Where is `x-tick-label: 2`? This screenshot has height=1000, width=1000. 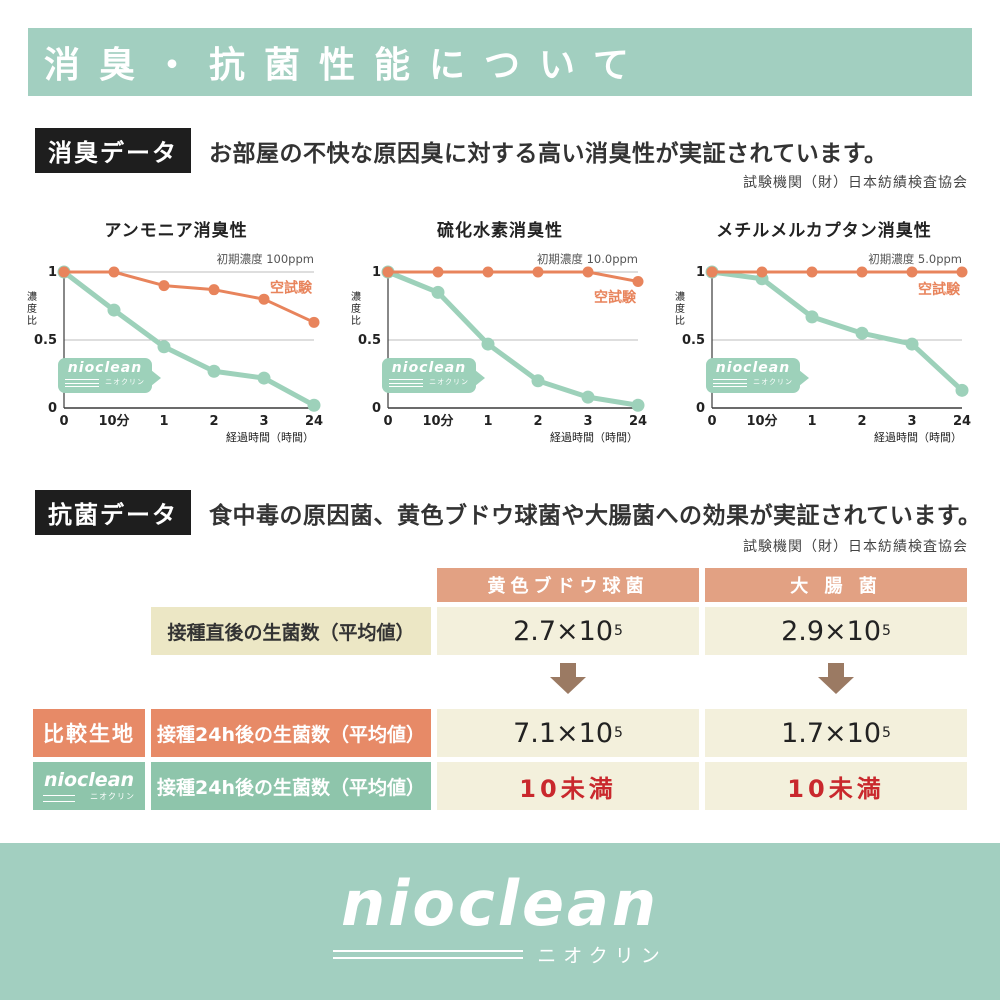
x-tick-label: 2 is located at coordinates (213, 421).